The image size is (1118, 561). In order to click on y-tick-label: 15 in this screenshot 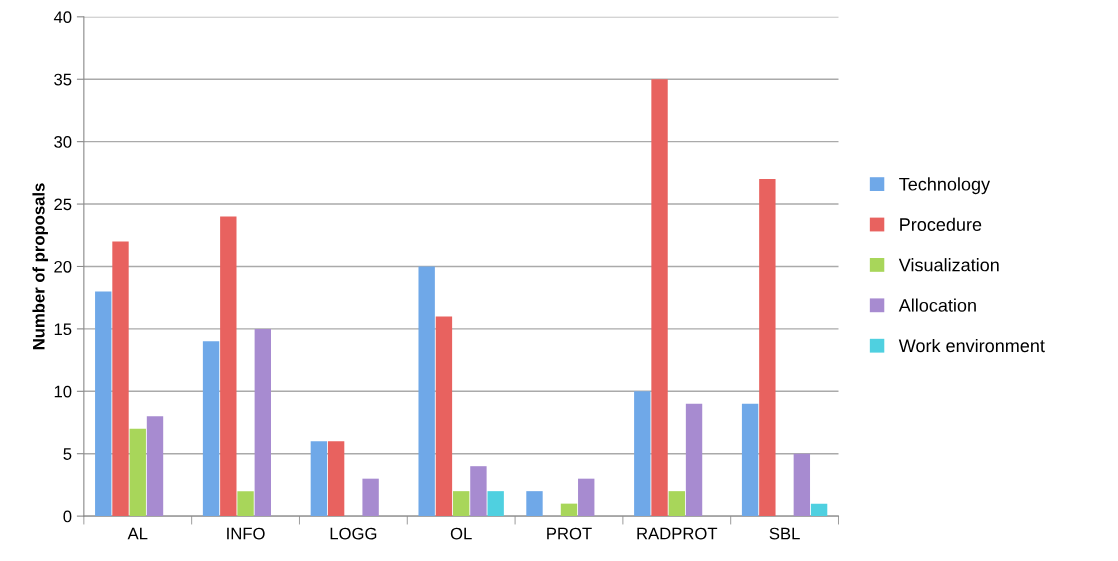, I will do `click(63, 329)`.